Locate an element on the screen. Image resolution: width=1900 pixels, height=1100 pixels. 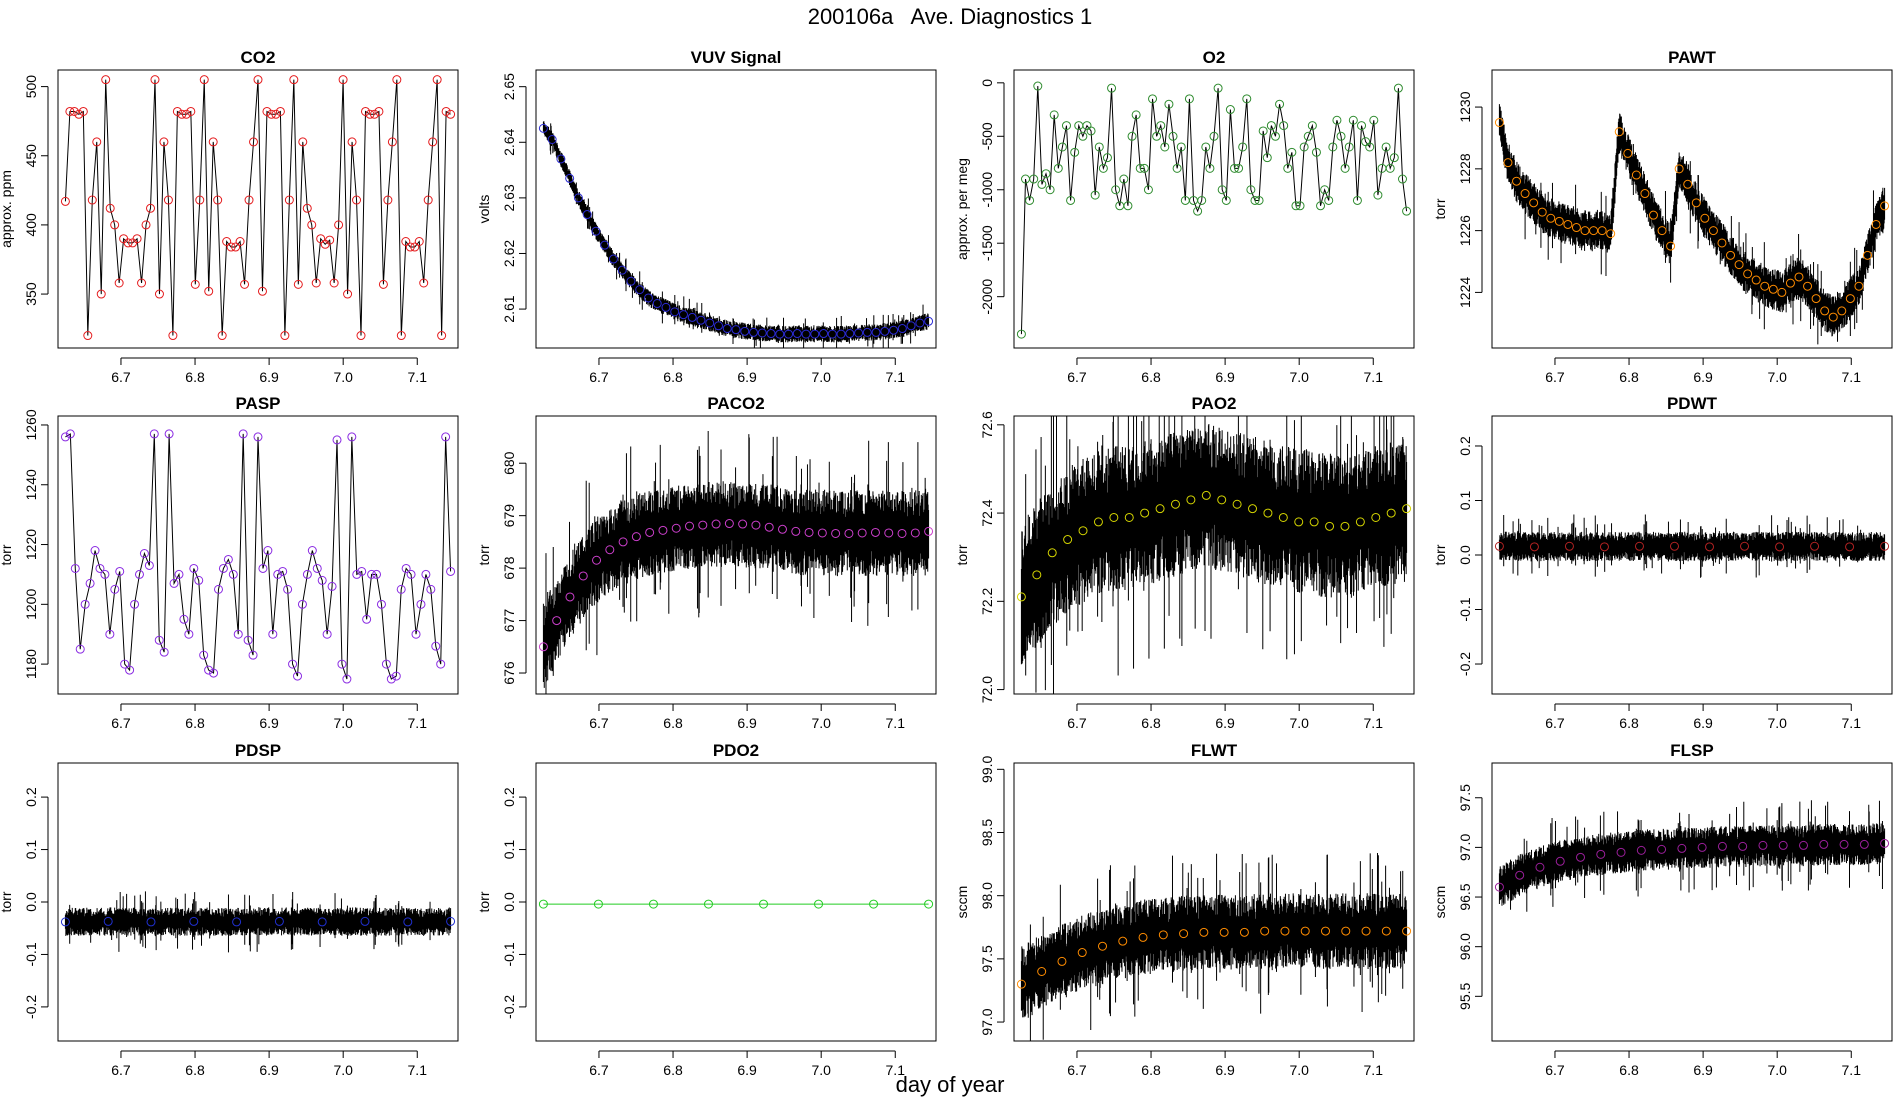
panel-title-pdo2: PDO2 is located at coordinates (736, 750).